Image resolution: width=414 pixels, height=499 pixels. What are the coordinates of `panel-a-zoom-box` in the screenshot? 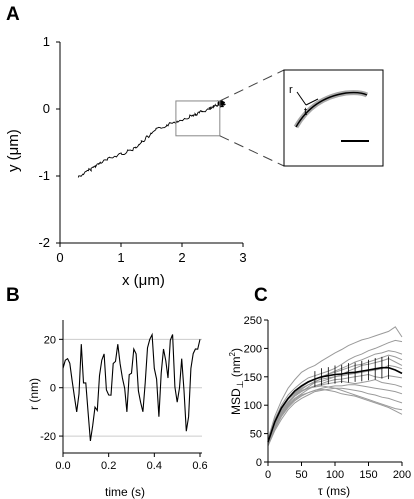 It's located at (198, 118).